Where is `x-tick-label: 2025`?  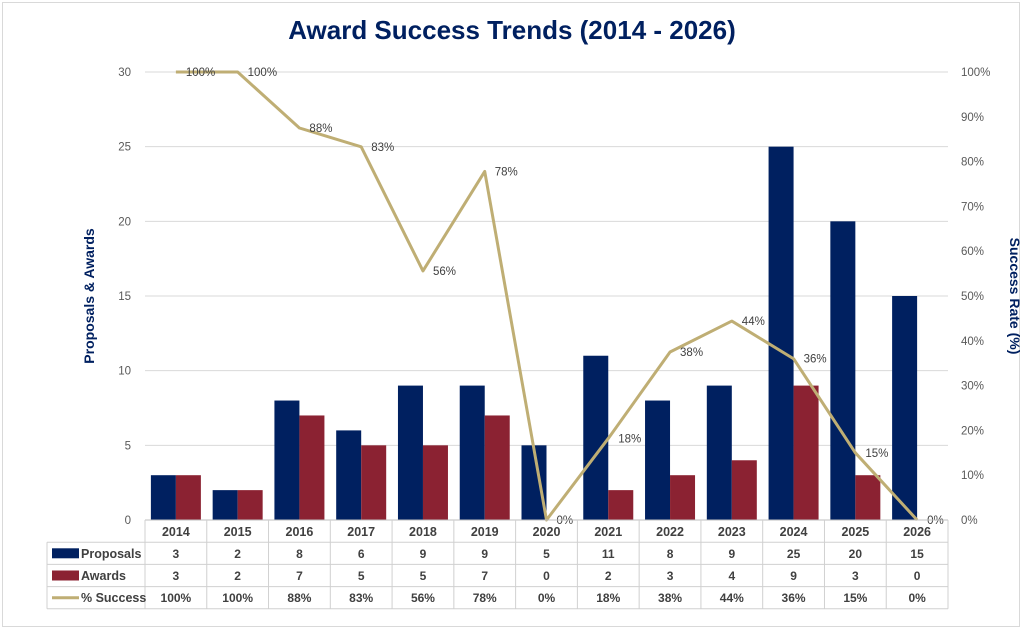
x-tick-label: 2025 is located at coordinates (855, 532).